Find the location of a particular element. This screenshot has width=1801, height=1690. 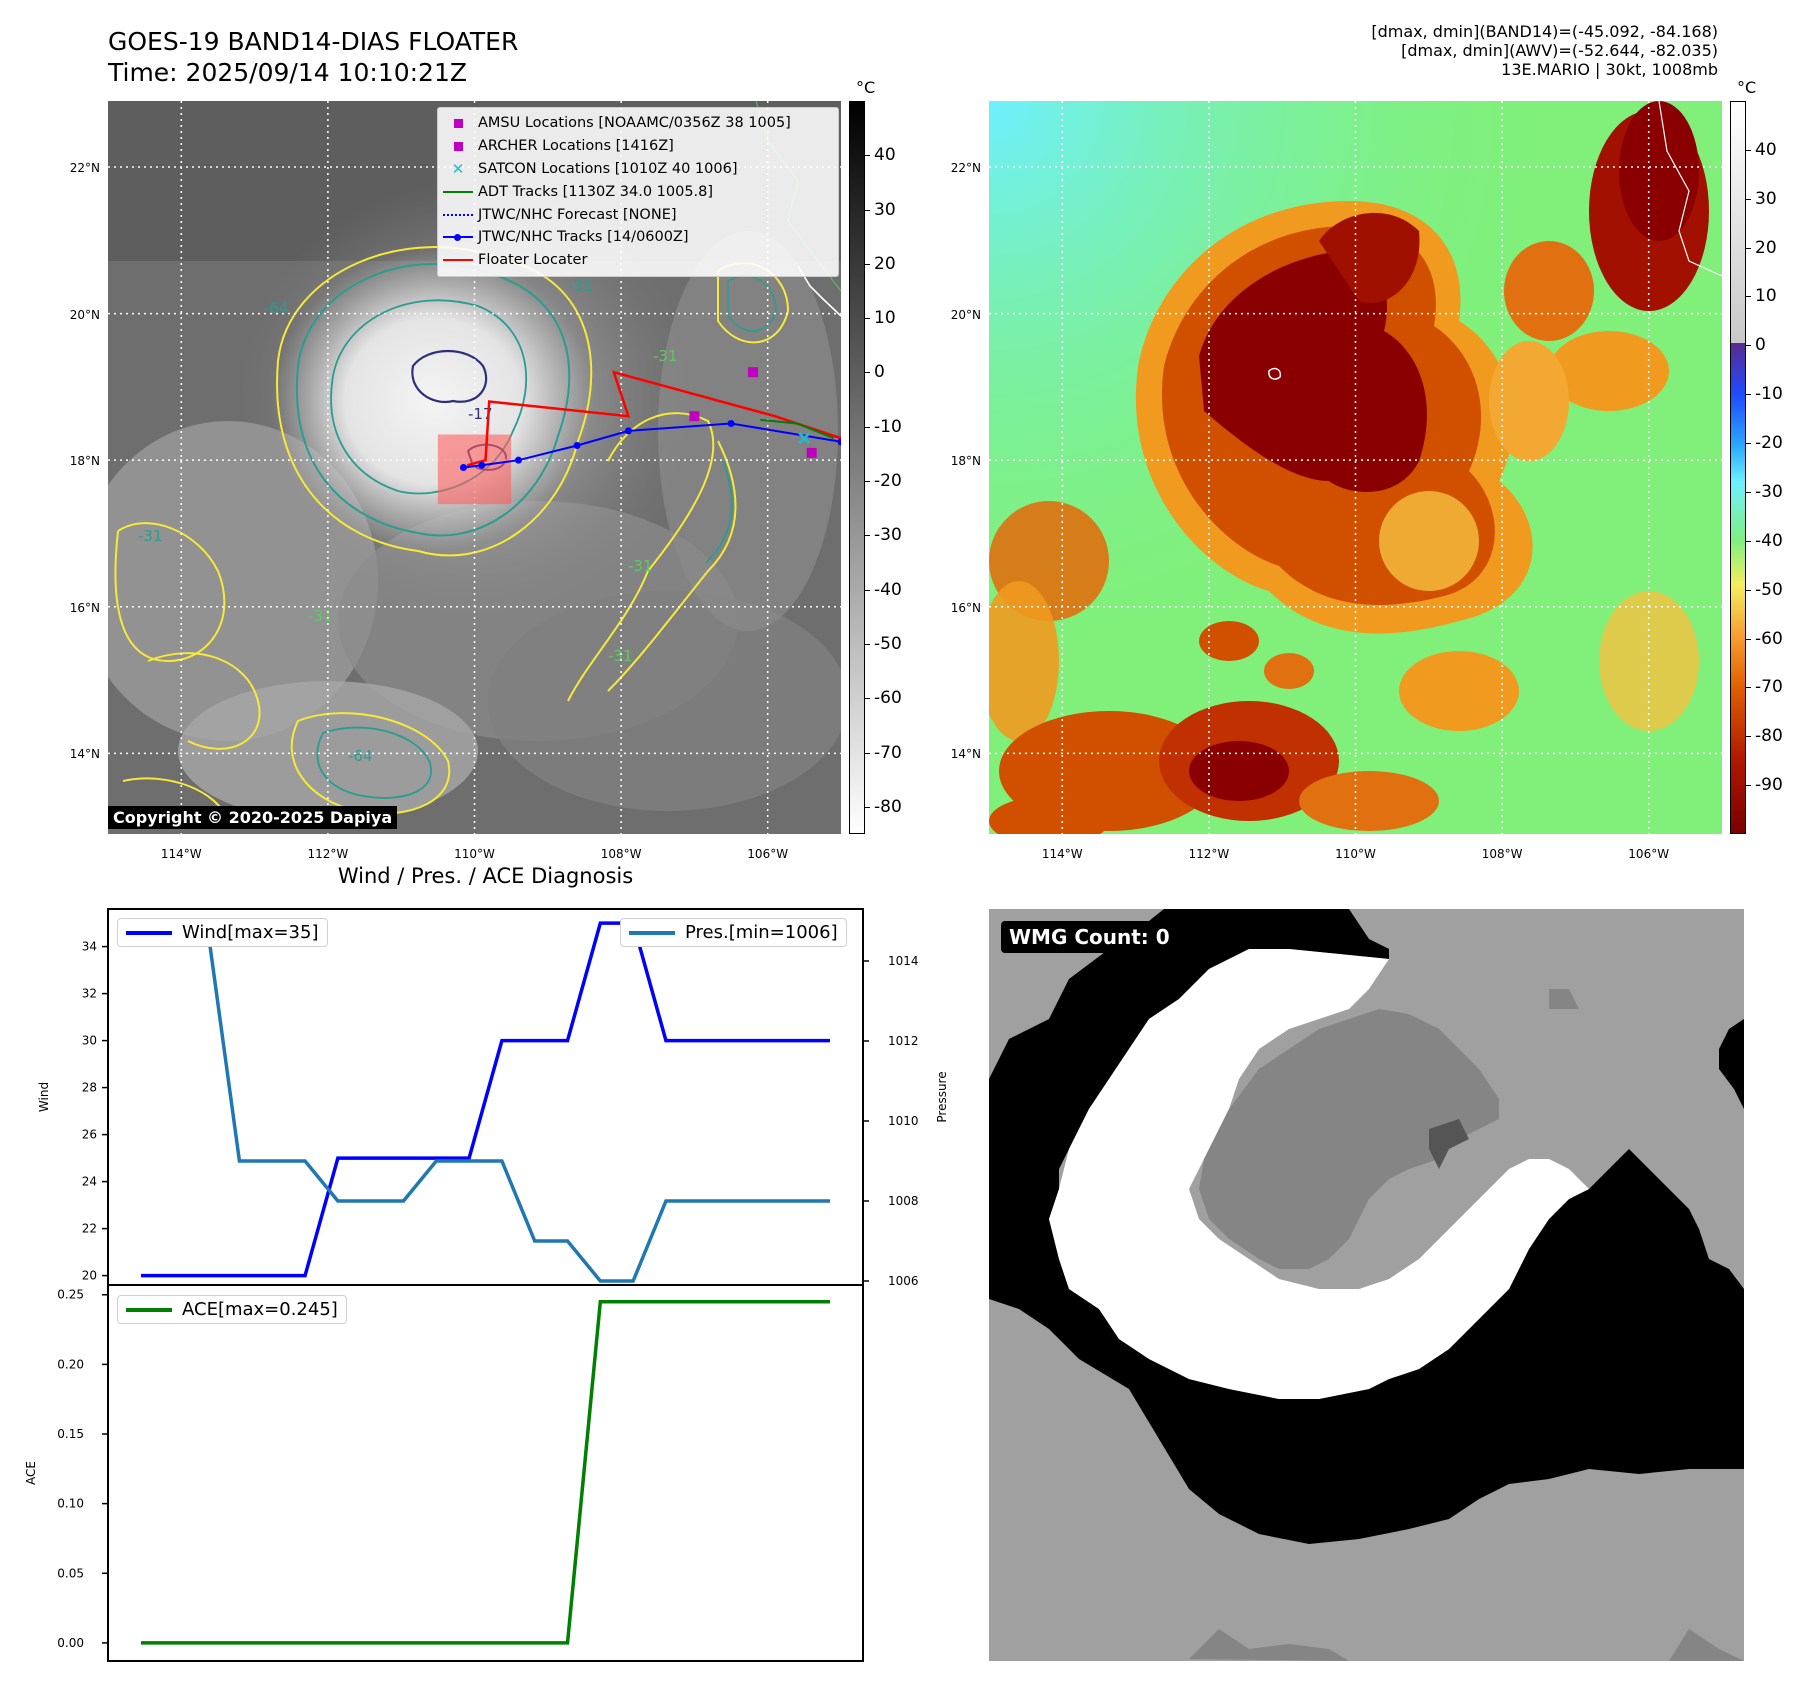

lat-tick-label: 18°N is located at coordinates (965, 461).